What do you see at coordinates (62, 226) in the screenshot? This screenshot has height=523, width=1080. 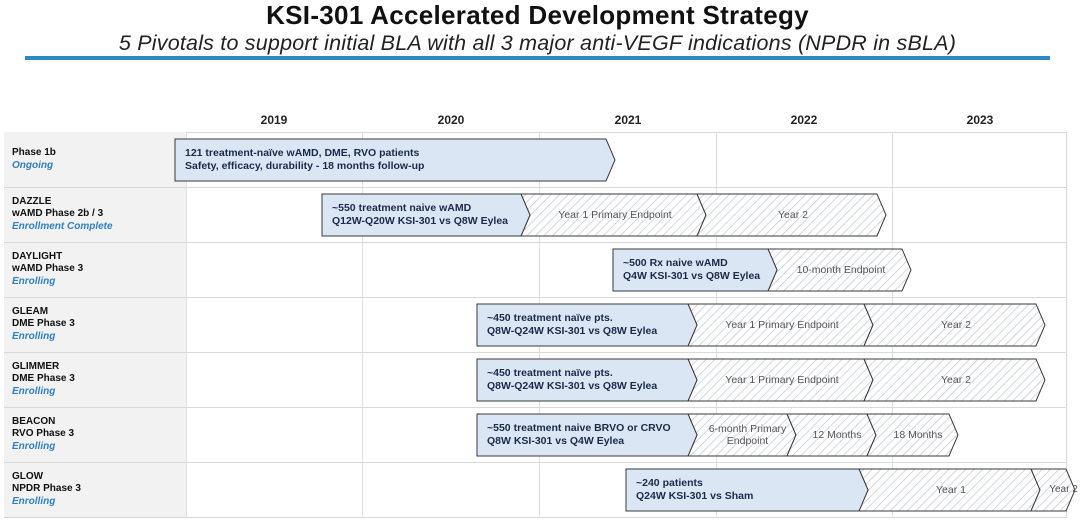 I see `study-status: Enrollment Complete` at bounding box center [62, 226].